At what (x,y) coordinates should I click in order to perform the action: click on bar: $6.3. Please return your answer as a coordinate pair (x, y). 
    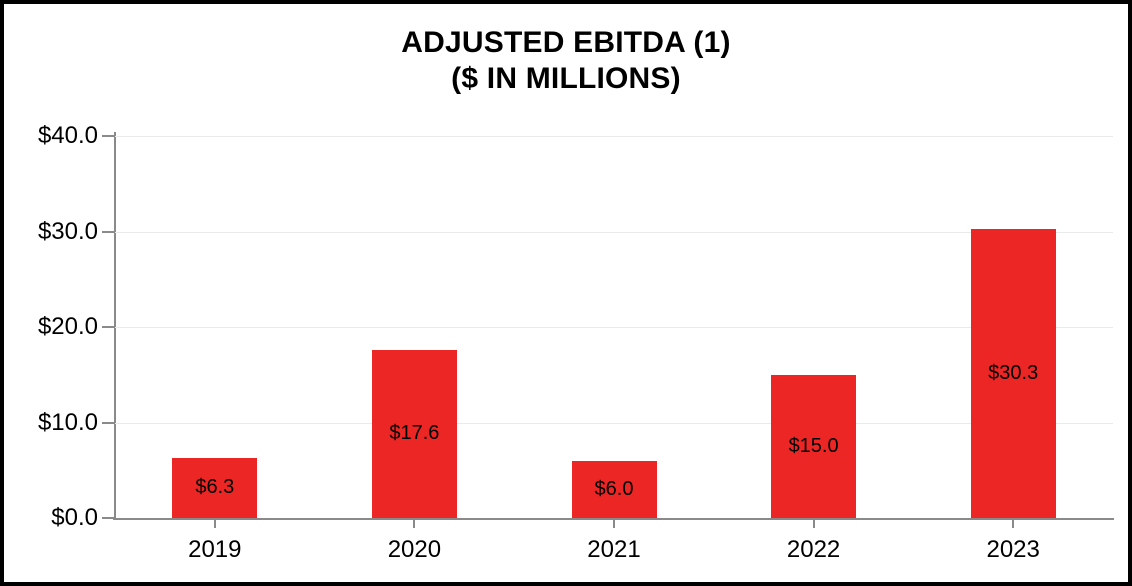
    Looking at the image, I should click on (215, 487).